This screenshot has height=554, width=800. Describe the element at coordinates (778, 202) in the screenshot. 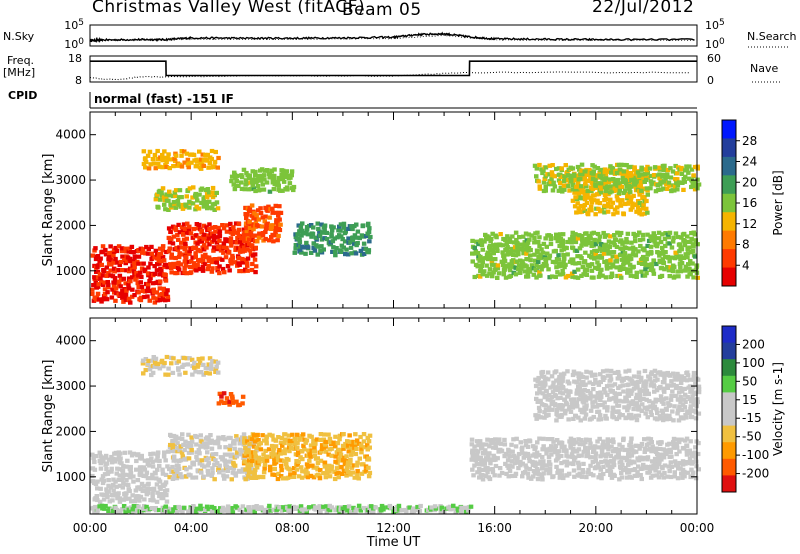

I see `power-panel-colorbar-title: Power [dB]` at that location.